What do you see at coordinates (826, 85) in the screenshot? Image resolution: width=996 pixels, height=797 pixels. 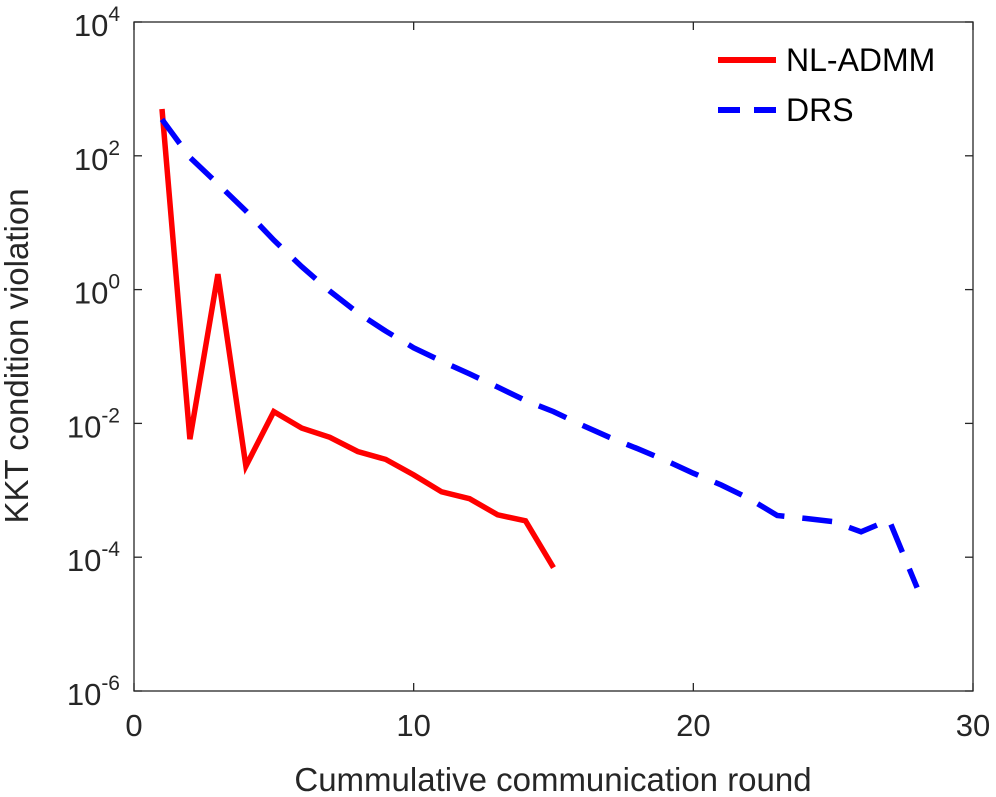 I see `legend: NL-ADMM DRS` at bounding box center [826, 85].